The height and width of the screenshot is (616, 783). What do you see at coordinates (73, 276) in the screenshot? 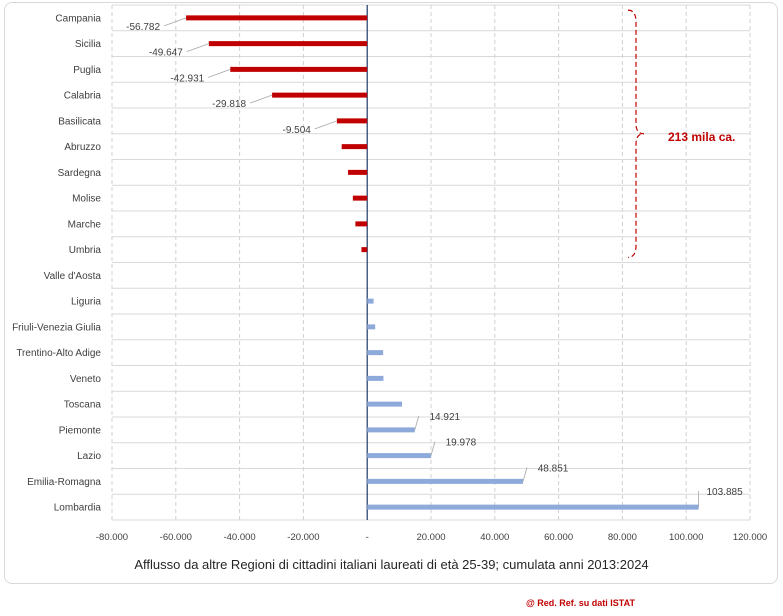
I see `category-label: Valle d'Aosta` at bounding box center [73, 276].